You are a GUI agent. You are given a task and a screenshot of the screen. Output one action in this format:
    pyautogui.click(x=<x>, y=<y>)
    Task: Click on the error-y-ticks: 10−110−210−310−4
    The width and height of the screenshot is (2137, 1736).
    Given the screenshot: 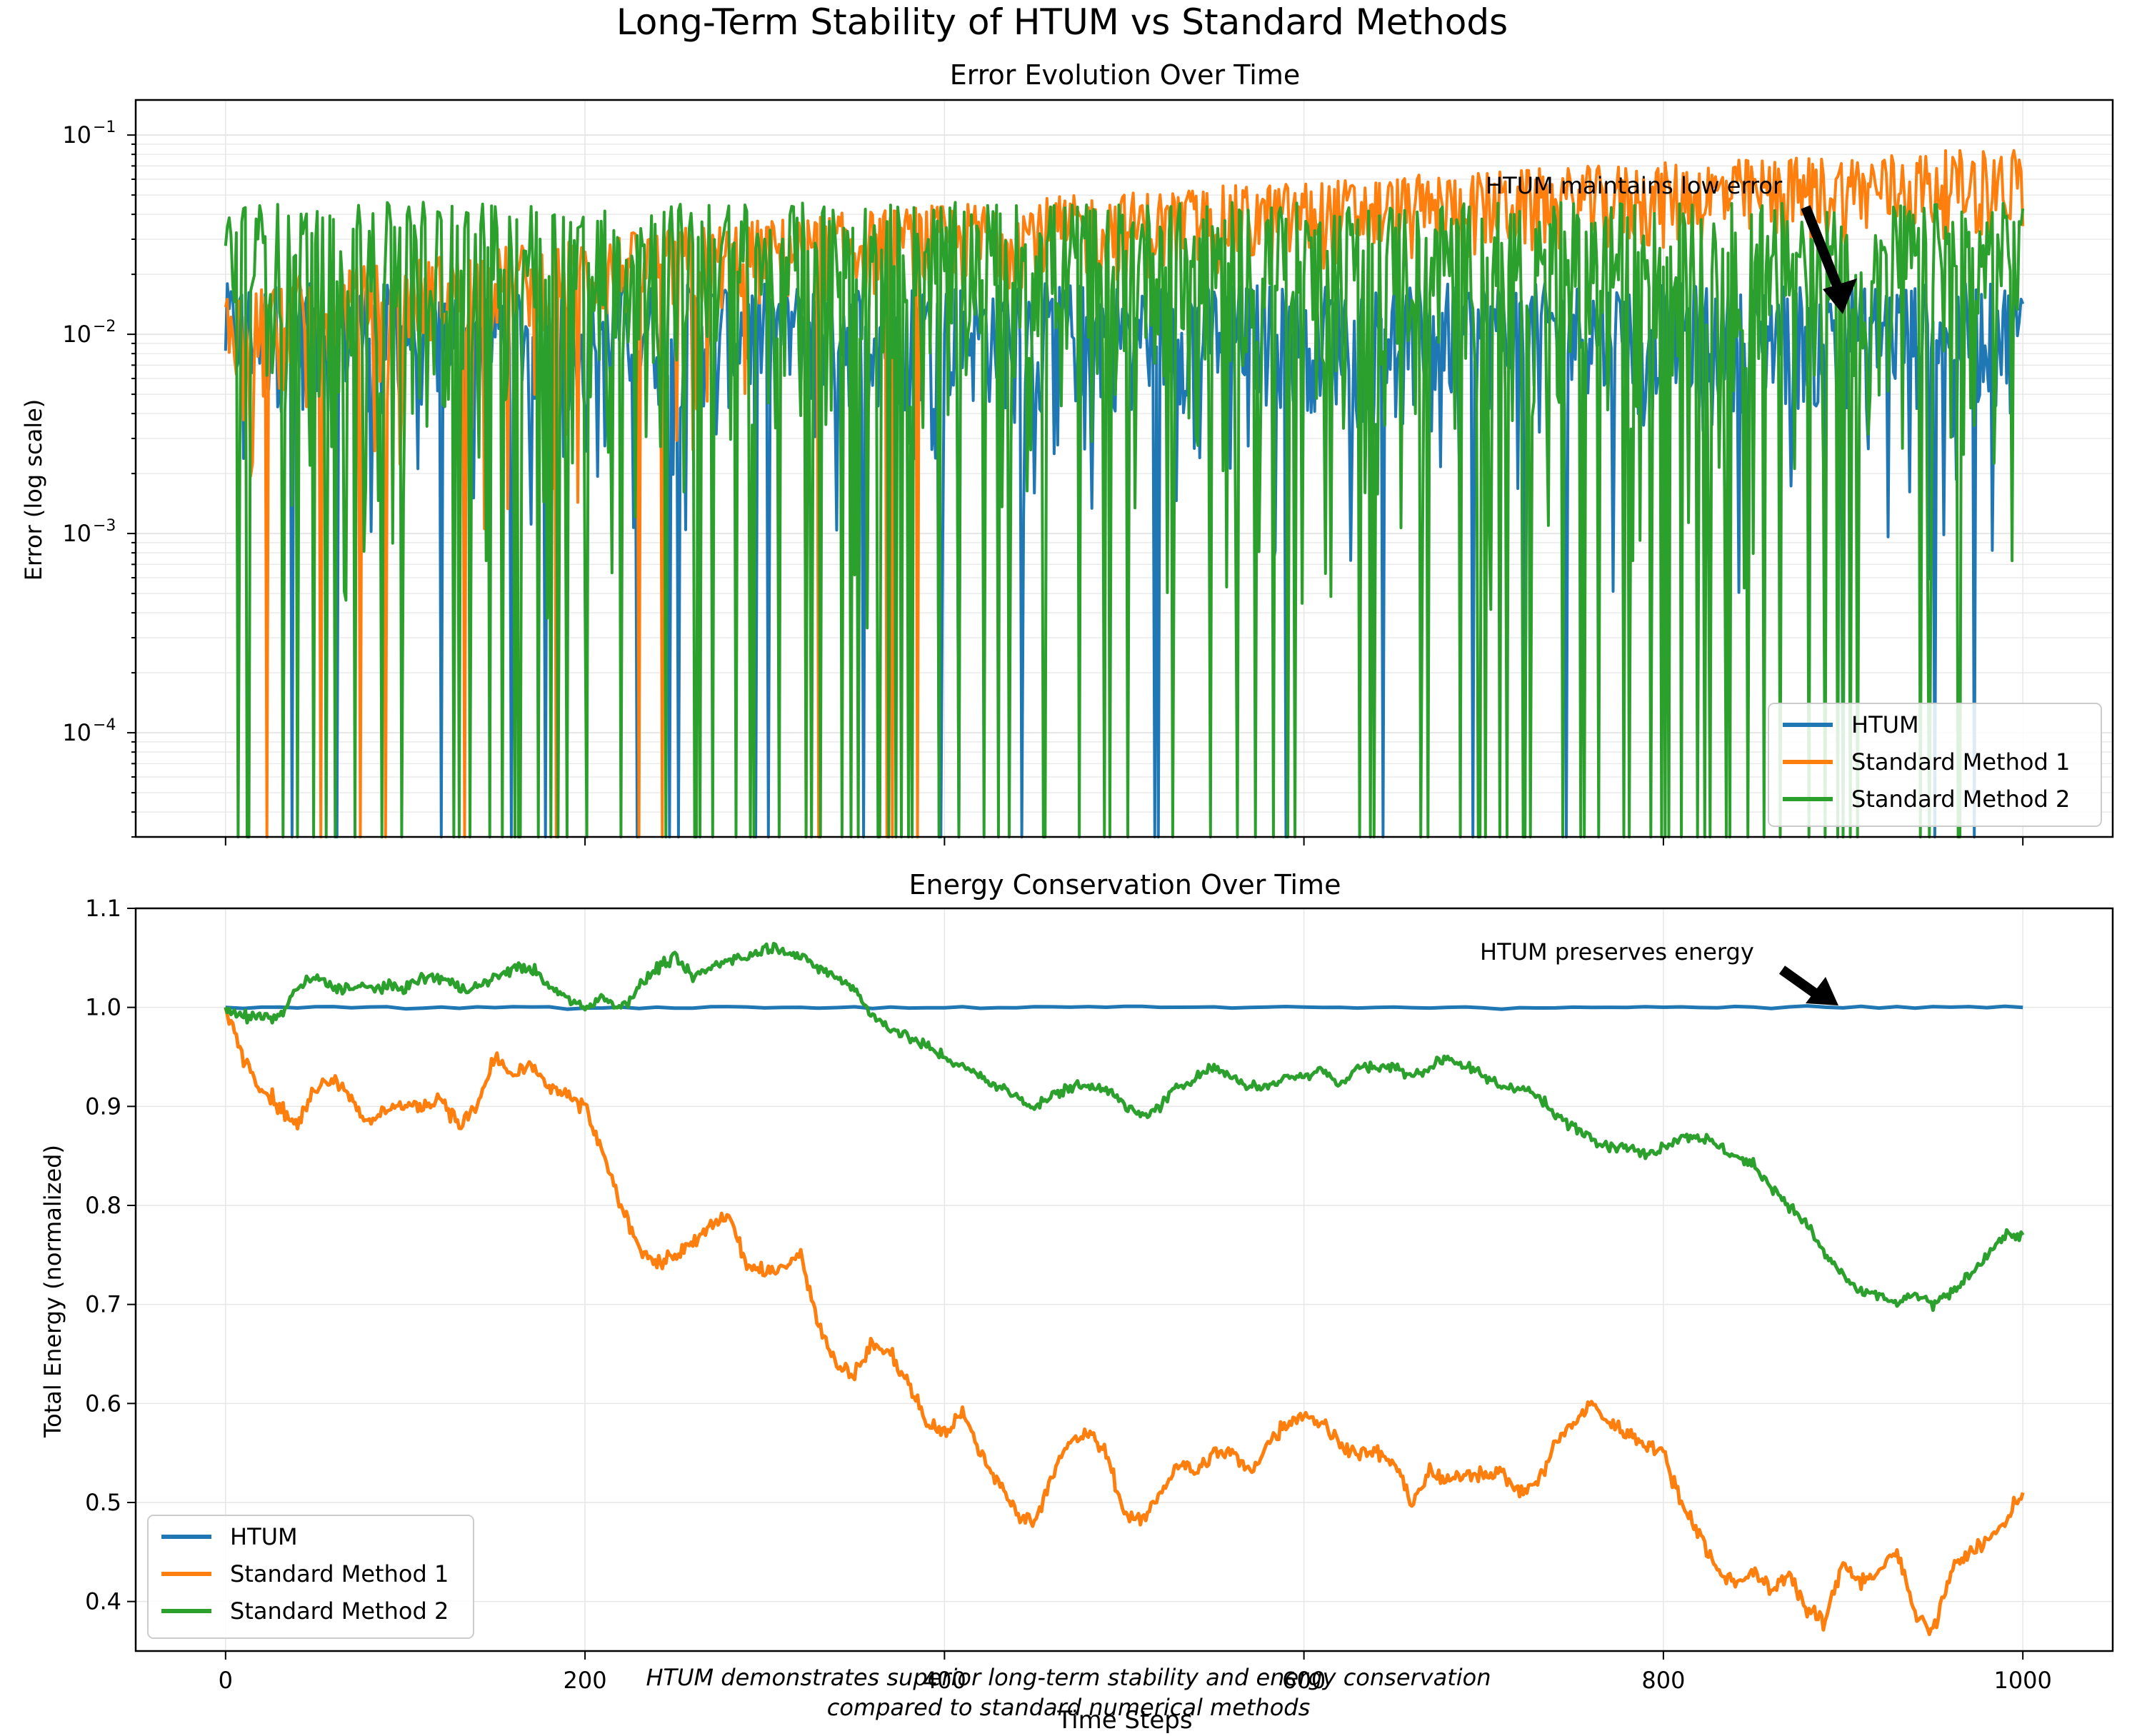 What is the action you would take?
    pyautogui.click(x=99, y=478)
    